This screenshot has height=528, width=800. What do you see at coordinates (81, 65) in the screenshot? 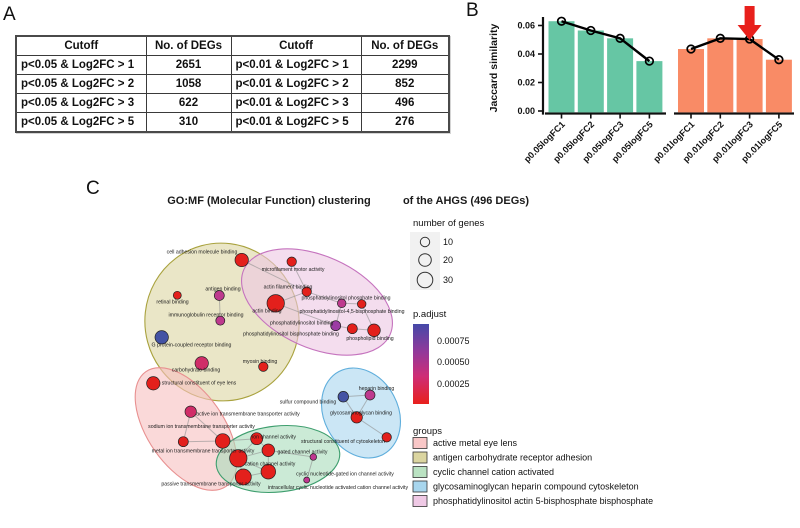
I see `cutoff-cell: p<0.05 & Log2FC > 1` at bounding box center [81, 65].